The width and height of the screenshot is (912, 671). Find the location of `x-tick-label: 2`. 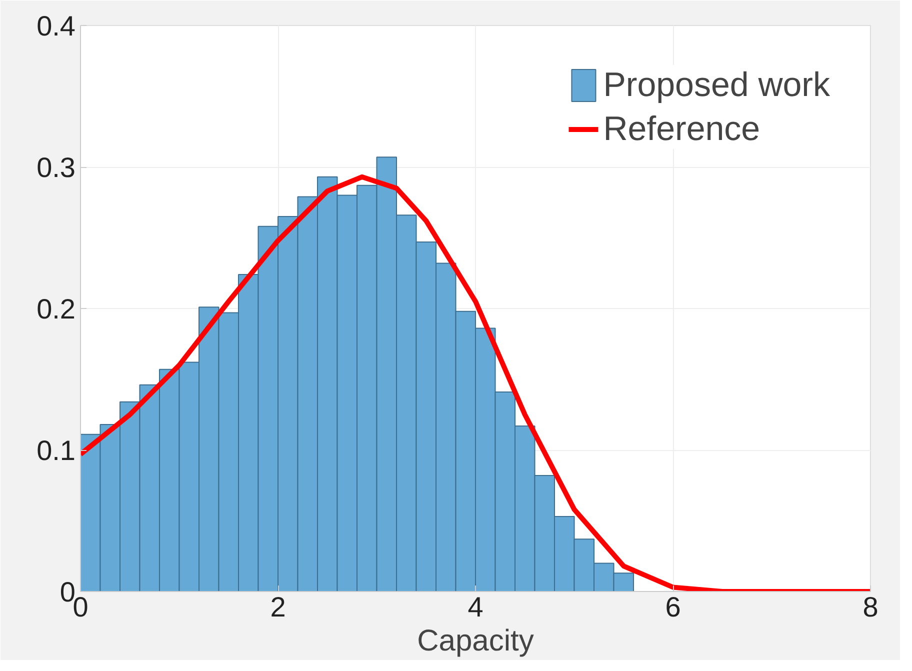

x-tick-label: 2 is located at coordinates (278, 607).